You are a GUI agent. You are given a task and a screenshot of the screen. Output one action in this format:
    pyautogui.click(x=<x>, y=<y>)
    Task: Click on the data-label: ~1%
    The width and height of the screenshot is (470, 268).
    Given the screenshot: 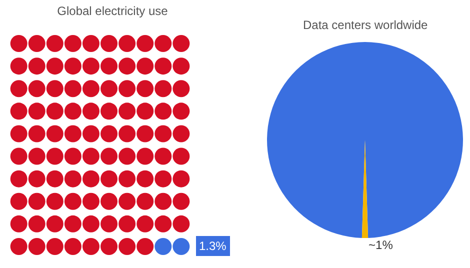 What is the action you would take?
    pyautogui.click(x=381, y=245)
    